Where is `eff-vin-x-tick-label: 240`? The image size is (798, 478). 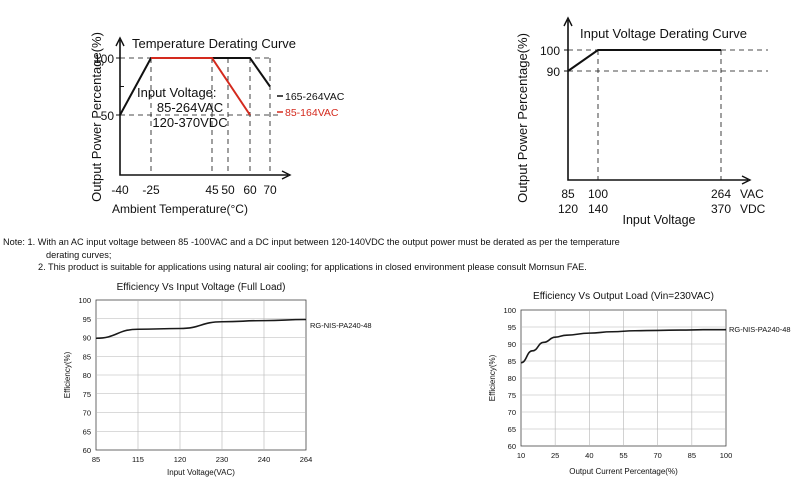 eff-vin-x-tick-label: 240 is located at coordinates (264, 459).